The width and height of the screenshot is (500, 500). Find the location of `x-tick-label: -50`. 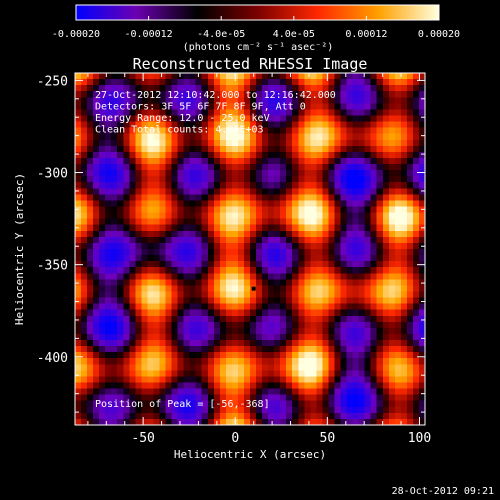

x-tick-label: -50 is located at coordinates (142, 438).